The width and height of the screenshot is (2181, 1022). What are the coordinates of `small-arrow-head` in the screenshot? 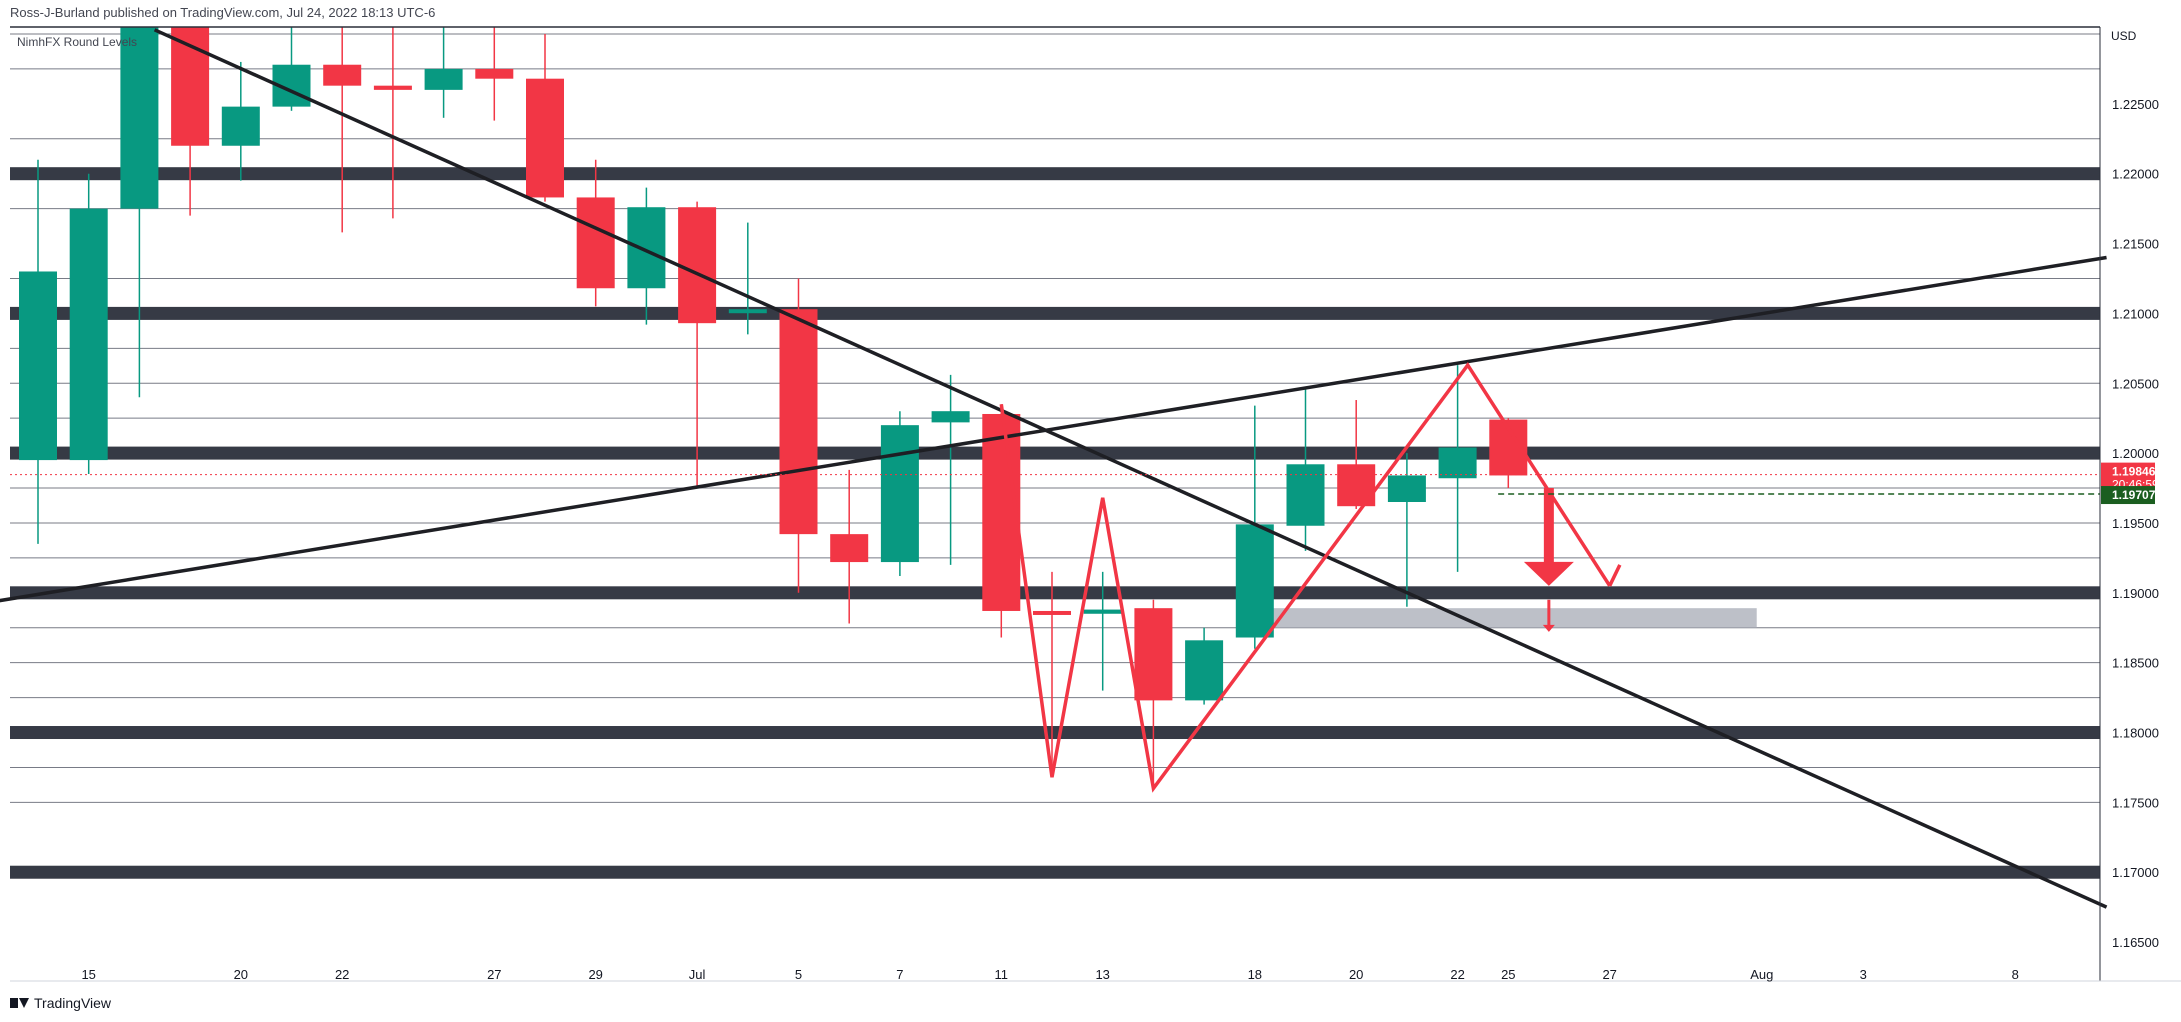 It's located at (1548, 628).